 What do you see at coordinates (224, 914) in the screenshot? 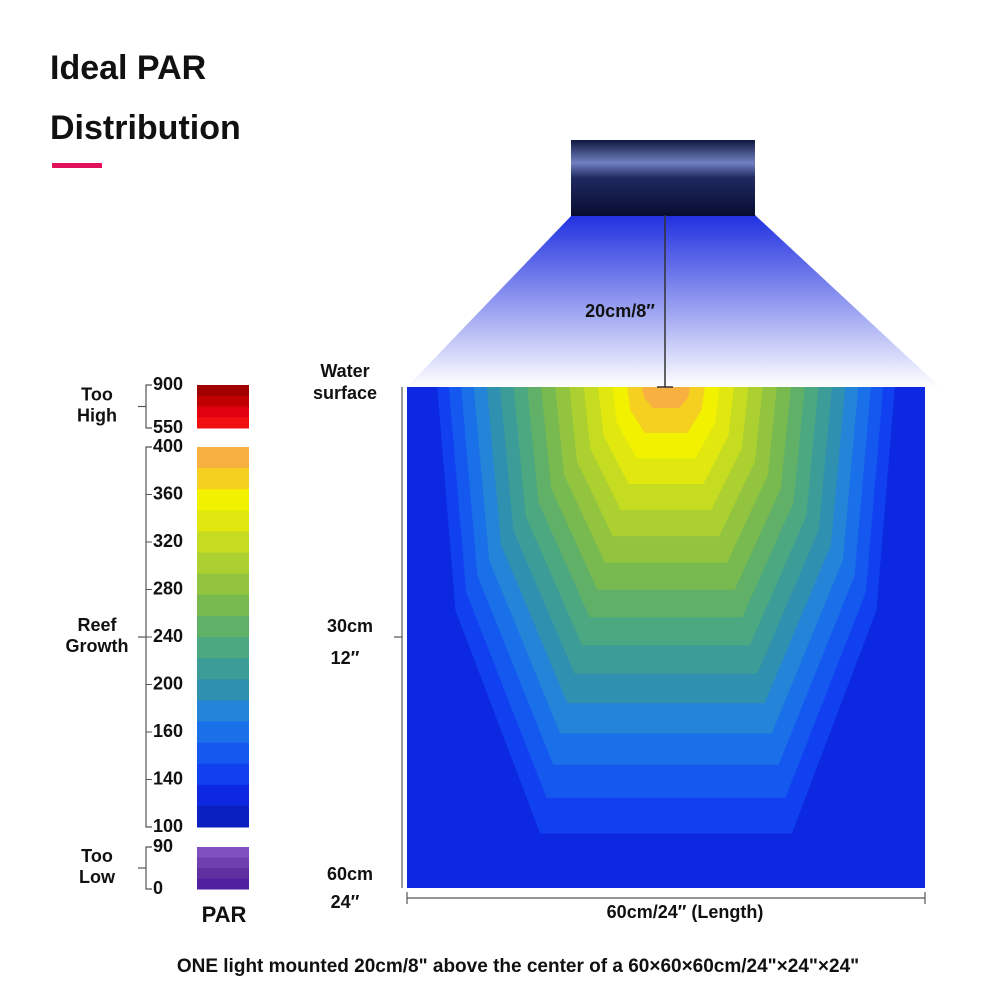
I see `legend-title: PAR` at bounding box center [224, 914].